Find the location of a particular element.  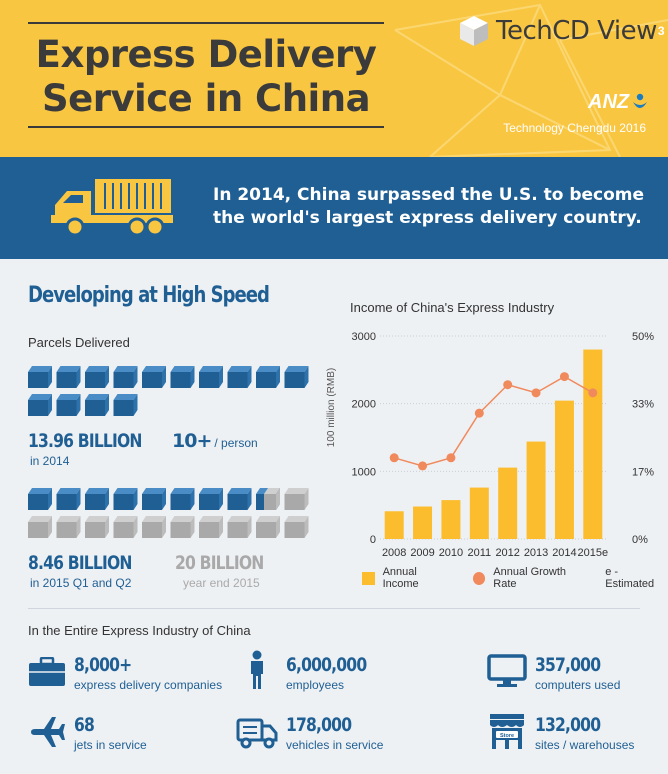

person-icon is located at coordinates (257, 669).